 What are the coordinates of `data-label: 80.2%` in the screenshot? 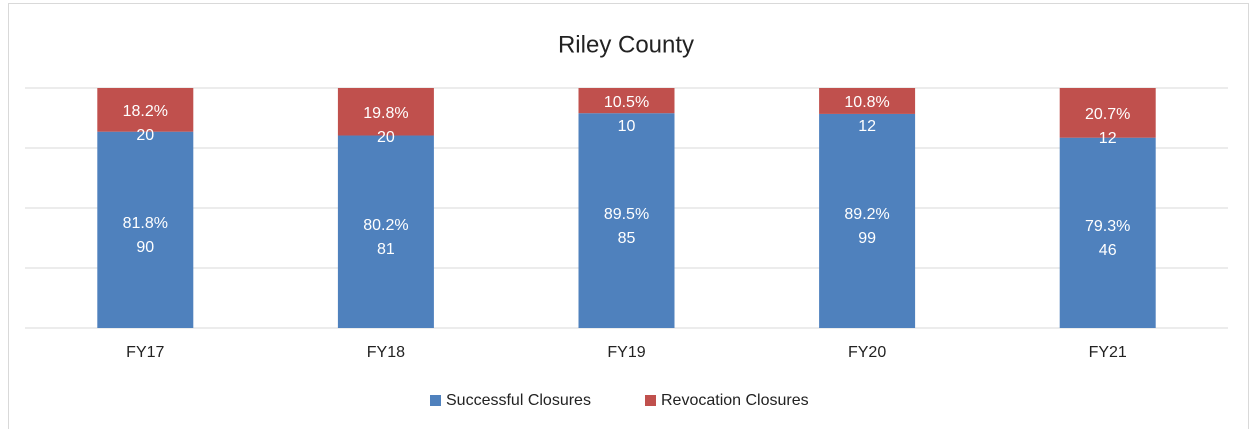 It's located at (385, 225).